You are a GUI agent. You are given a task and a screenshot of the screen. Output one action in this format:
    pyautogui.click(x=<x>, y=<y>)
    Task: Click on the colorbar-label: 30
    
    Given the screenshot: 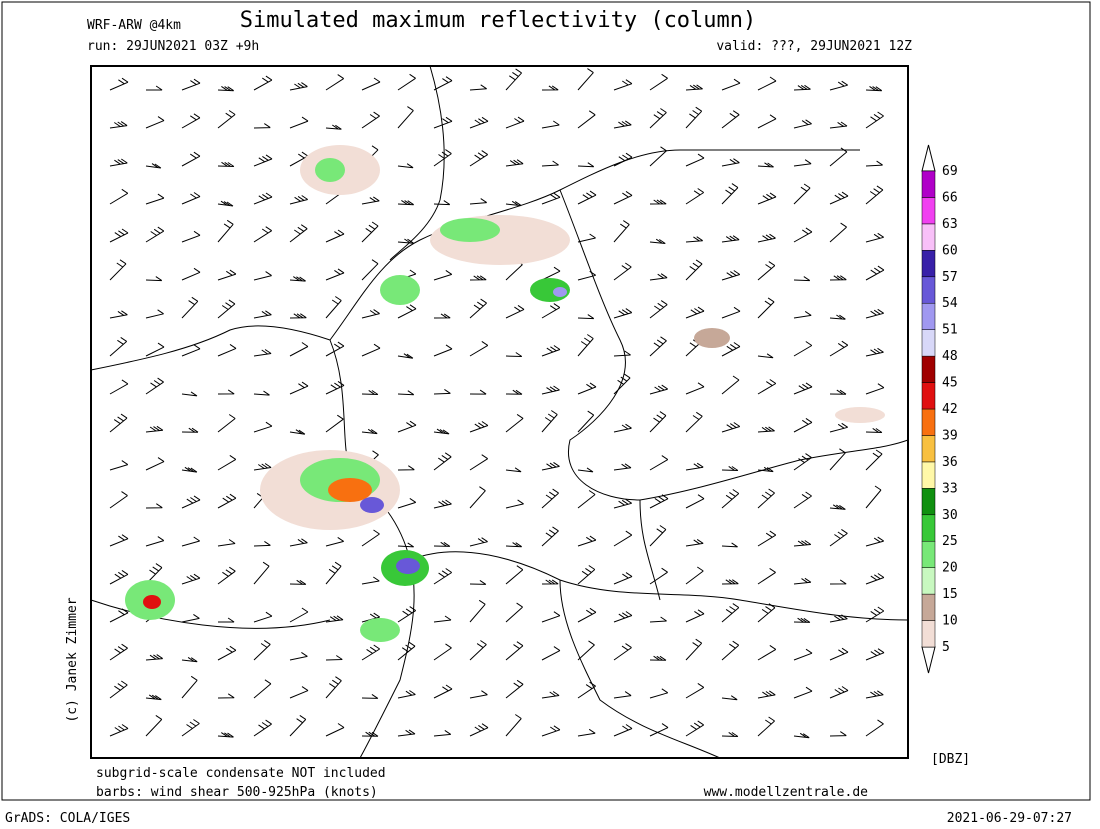 What is the action you would take?
    pyautogui.click(x=950, y=515)
    